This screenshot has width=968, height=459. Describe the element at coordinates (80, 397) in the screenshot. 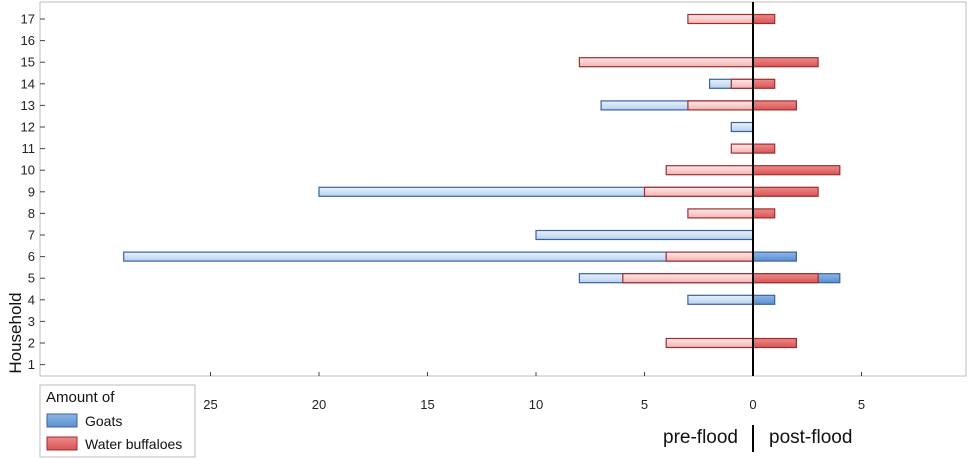

I see `legend-title: Amount of` at that location.